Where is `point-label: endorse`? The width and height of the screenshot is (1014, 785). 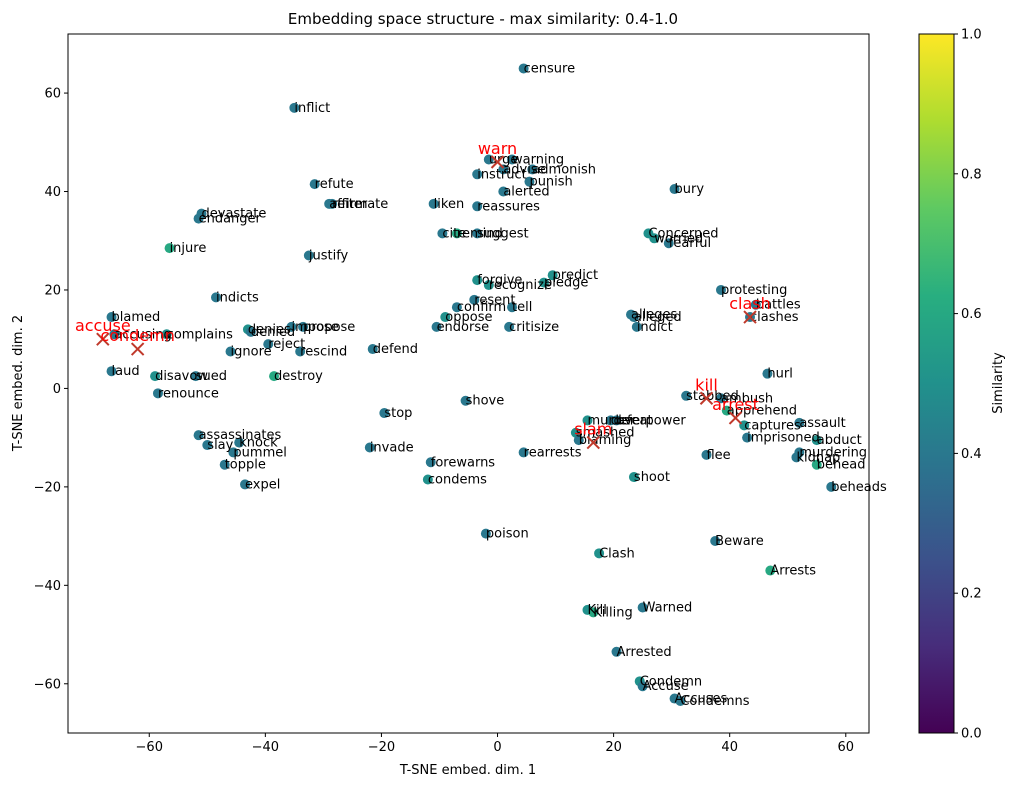
point-label: endorse is located at coordinates (463, 327).